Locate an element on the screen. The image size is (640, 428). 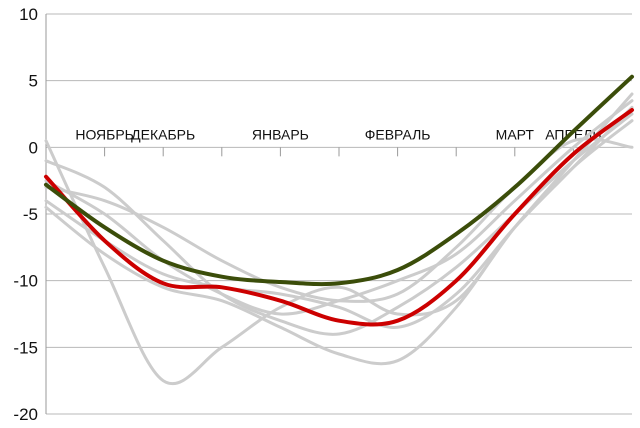
y-tick-label: 5 is located at coordinates (33, 81).